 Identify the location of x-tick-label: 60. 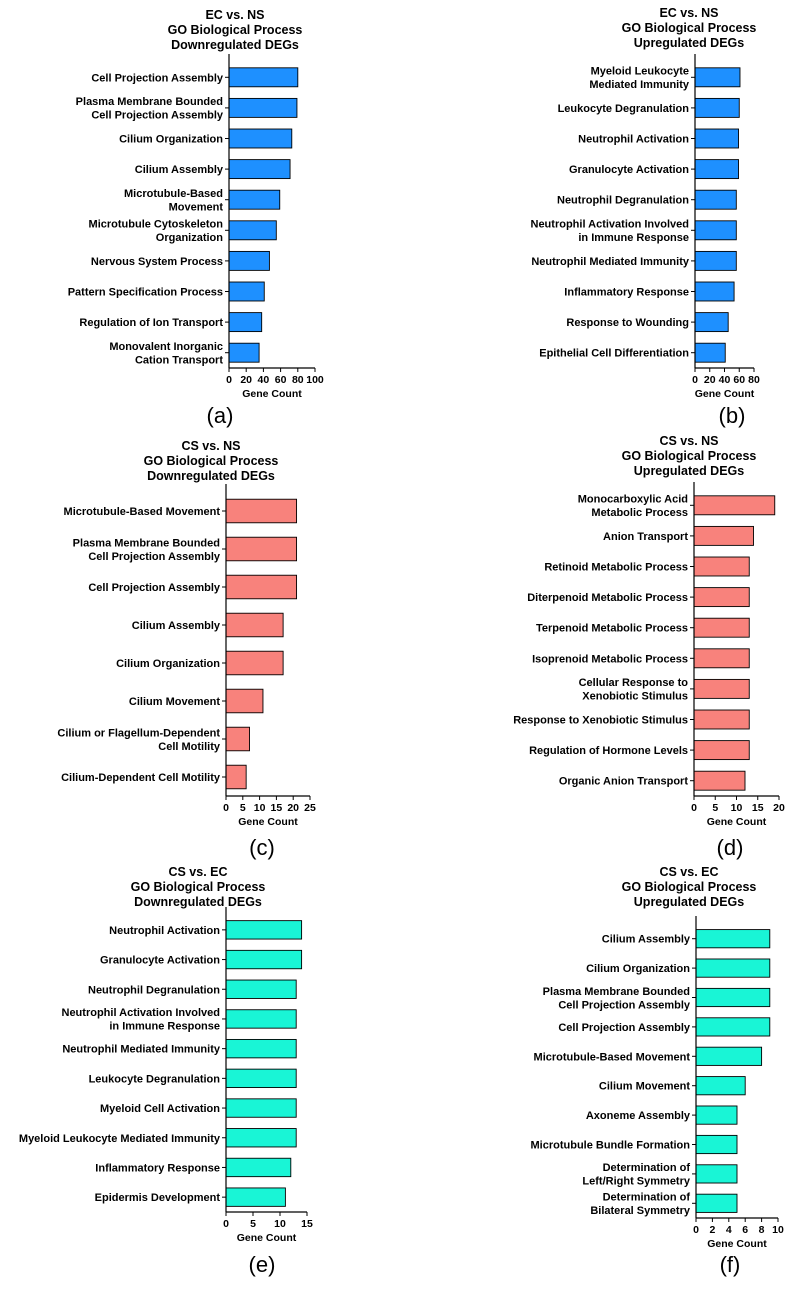
(739, 380).